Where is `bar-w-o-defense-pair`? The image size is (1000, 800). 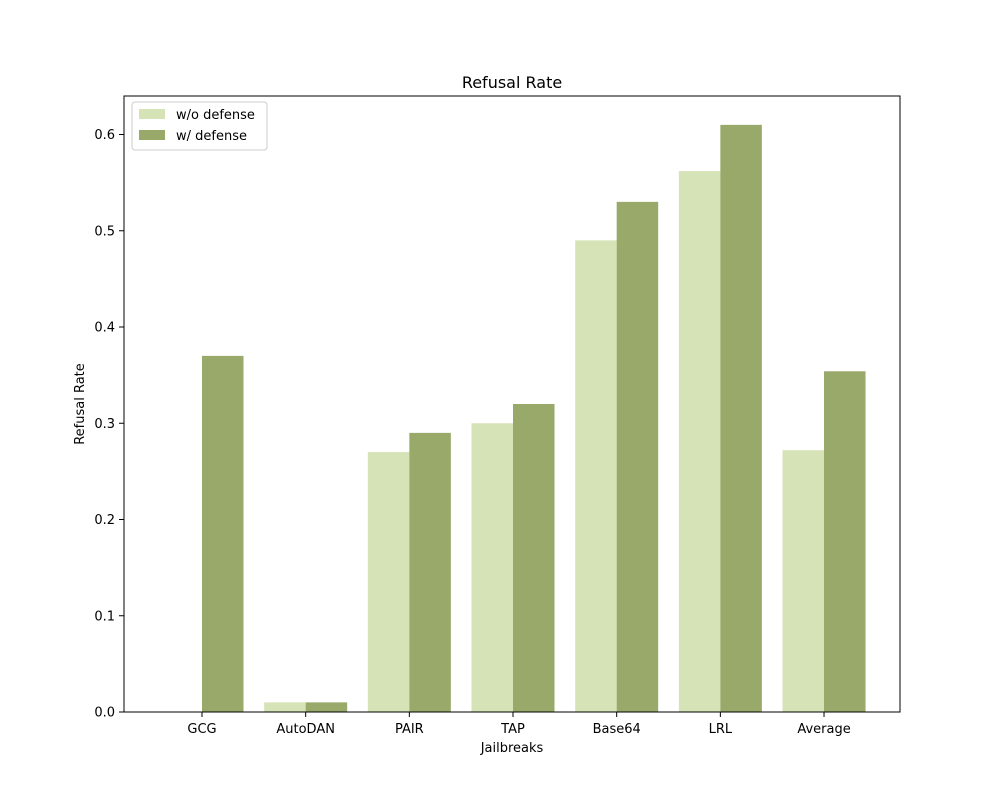 bar-w-o-defense-pair is located at coordinates (388, 582).